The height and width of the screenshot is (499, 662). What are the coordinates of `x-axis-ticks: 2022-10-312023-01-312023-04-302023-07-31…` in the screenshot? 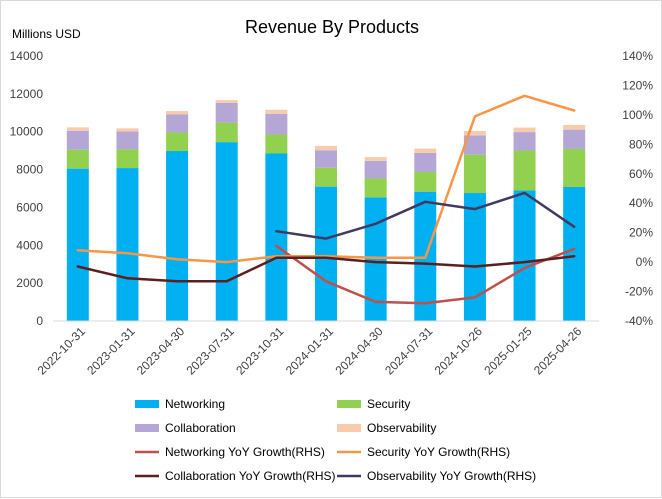 It's located at (310, 351).